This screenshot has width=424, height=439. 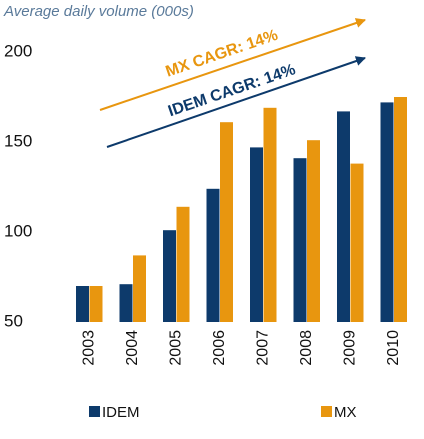 I want to click on legend-label: IDEM, so click(x=121, y=412).